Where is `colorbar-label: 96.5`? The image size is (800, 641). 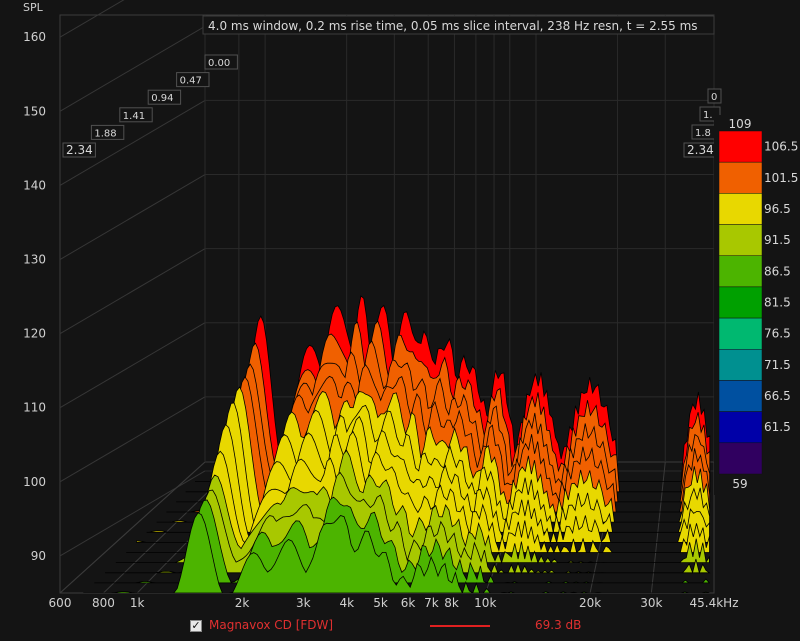 colorbar-label: 96.5 is located at coordinates (777, 209).